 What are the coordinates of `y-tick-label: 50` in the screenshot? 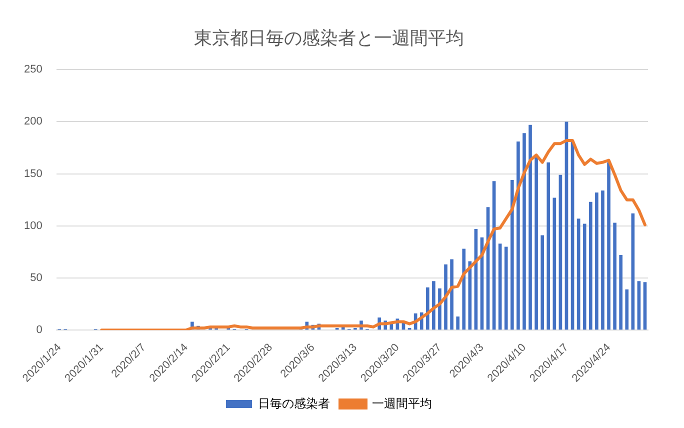 It's located at (36, 278).